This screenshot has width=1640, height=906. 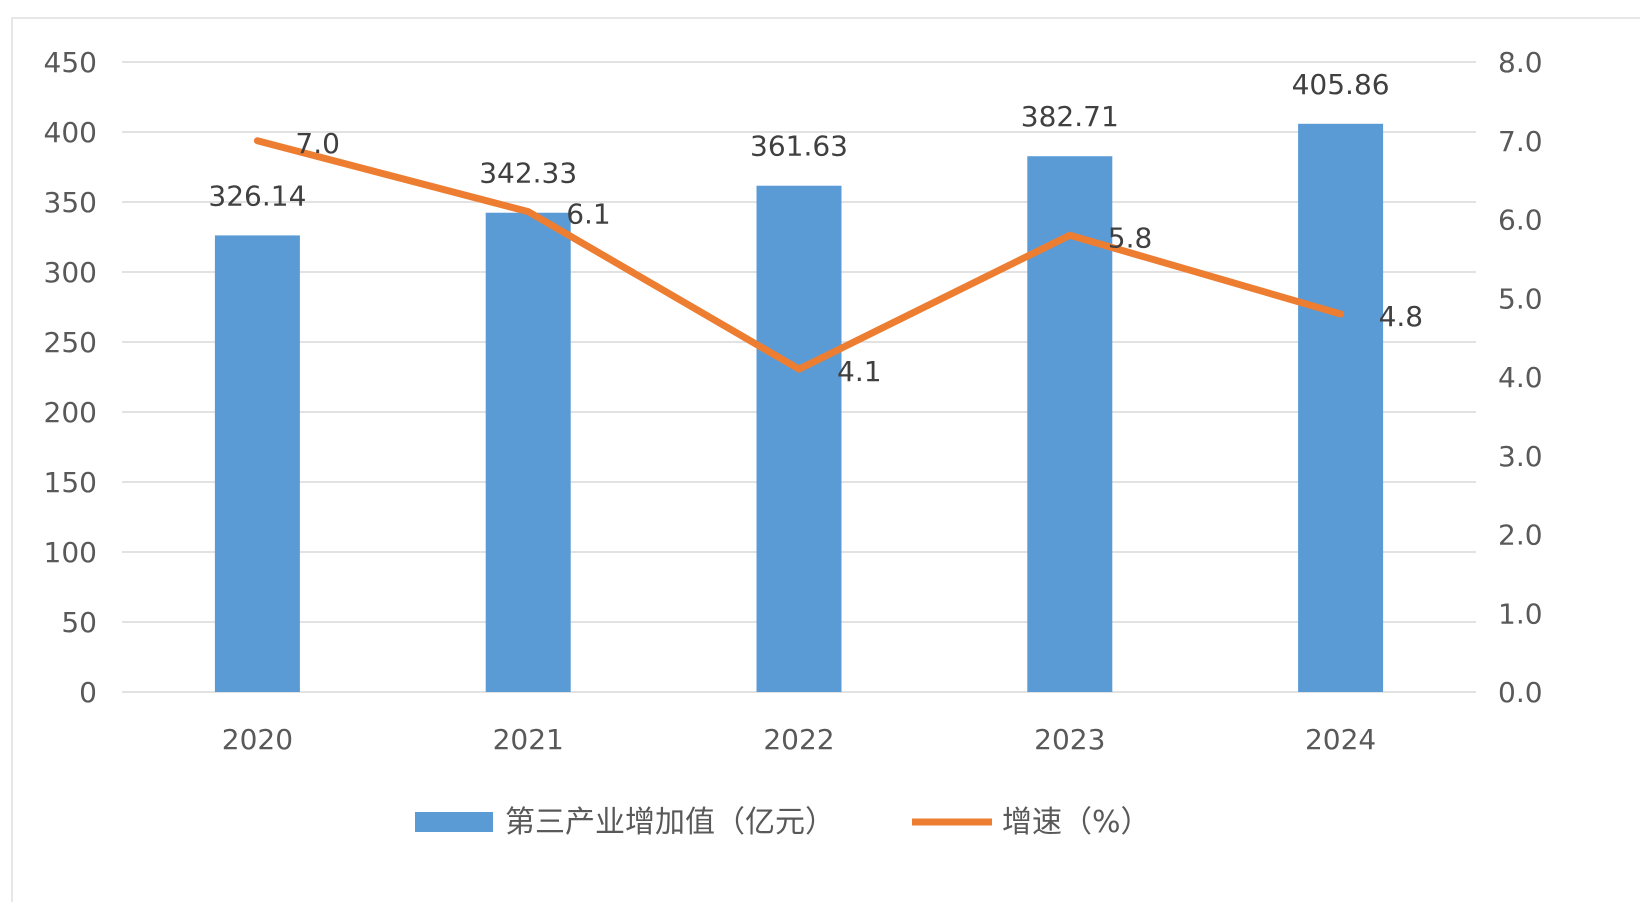 What do you see at coordinates (70, 272) in the screenshot?
I see `left-tick-label: 300` at bounding box center [70, 272].